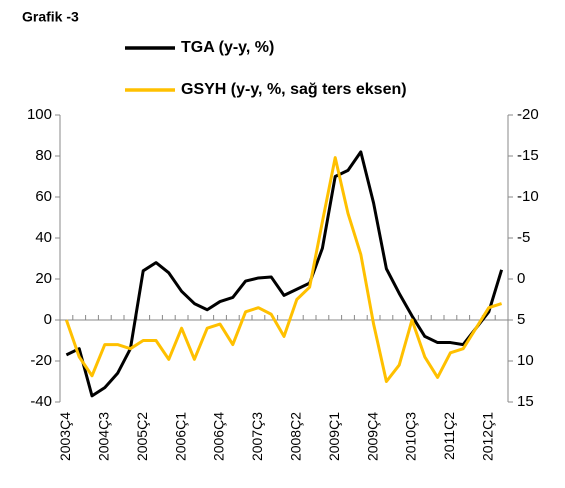 This screenshot has width=565, height=488. Describe the element at coordinates (257, 436) in the screenshot. I see `x-tick-label: 2007Ç3` at that location.